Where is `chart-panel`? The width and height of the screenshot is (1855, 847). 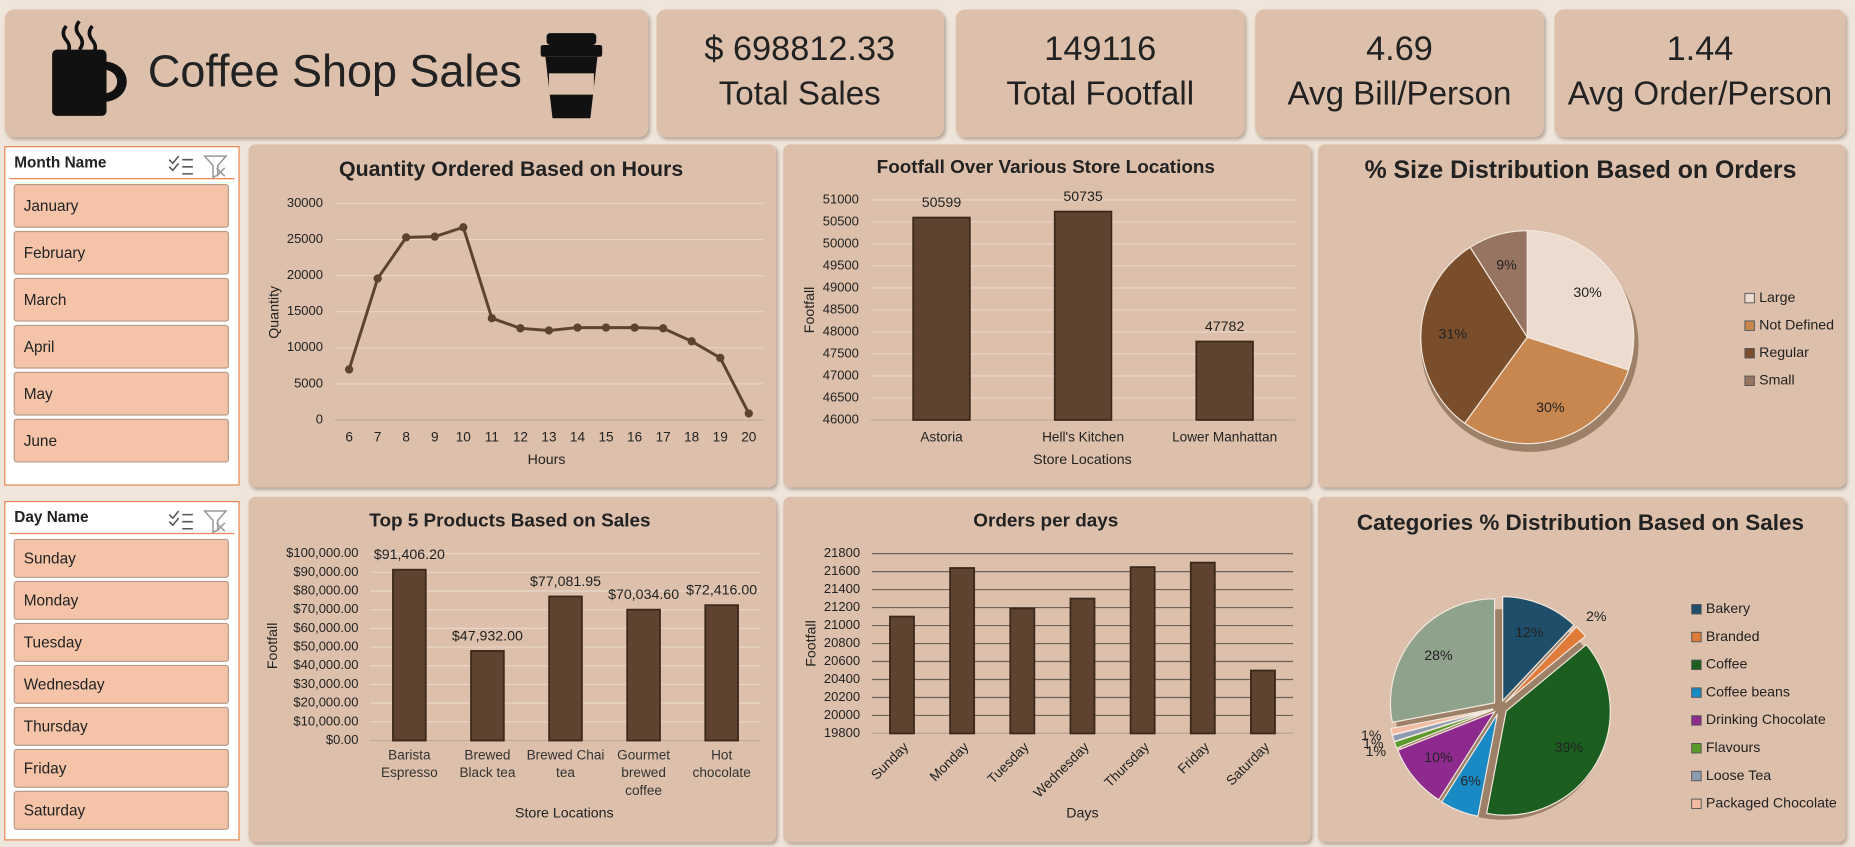
chart-panel is located at coordinates (1047, 669).